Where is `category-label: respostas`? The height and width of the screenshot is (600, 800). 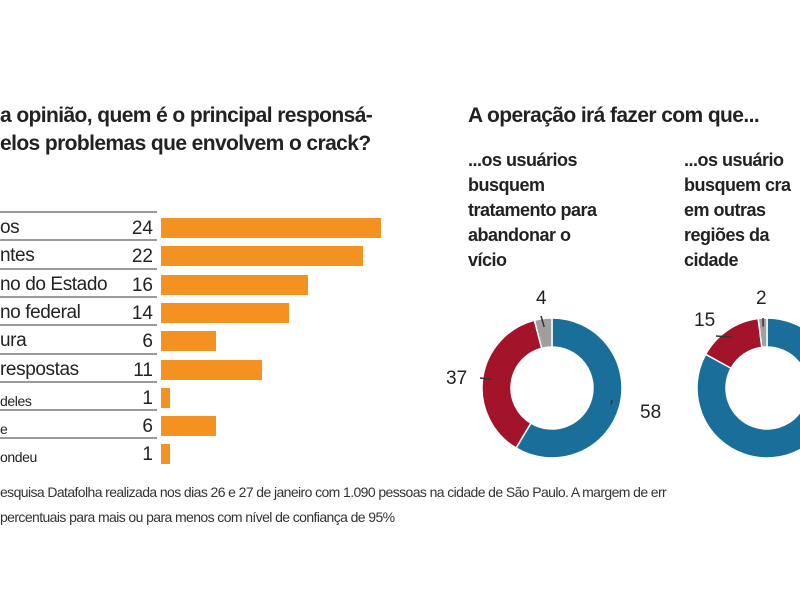 category-label: respostas is located at coordinates (39, 369).